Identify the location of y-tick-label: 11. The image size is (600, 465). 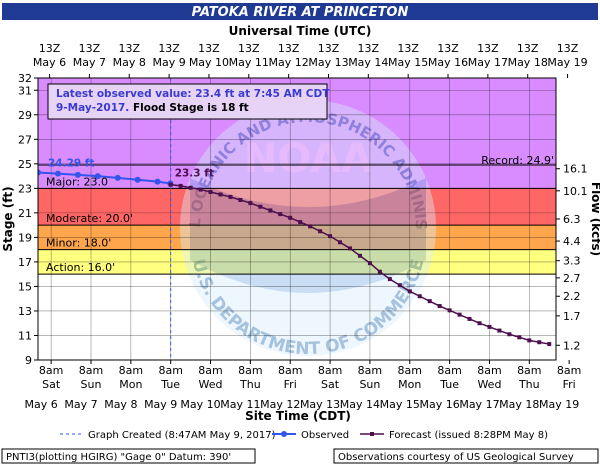
(25, 335).